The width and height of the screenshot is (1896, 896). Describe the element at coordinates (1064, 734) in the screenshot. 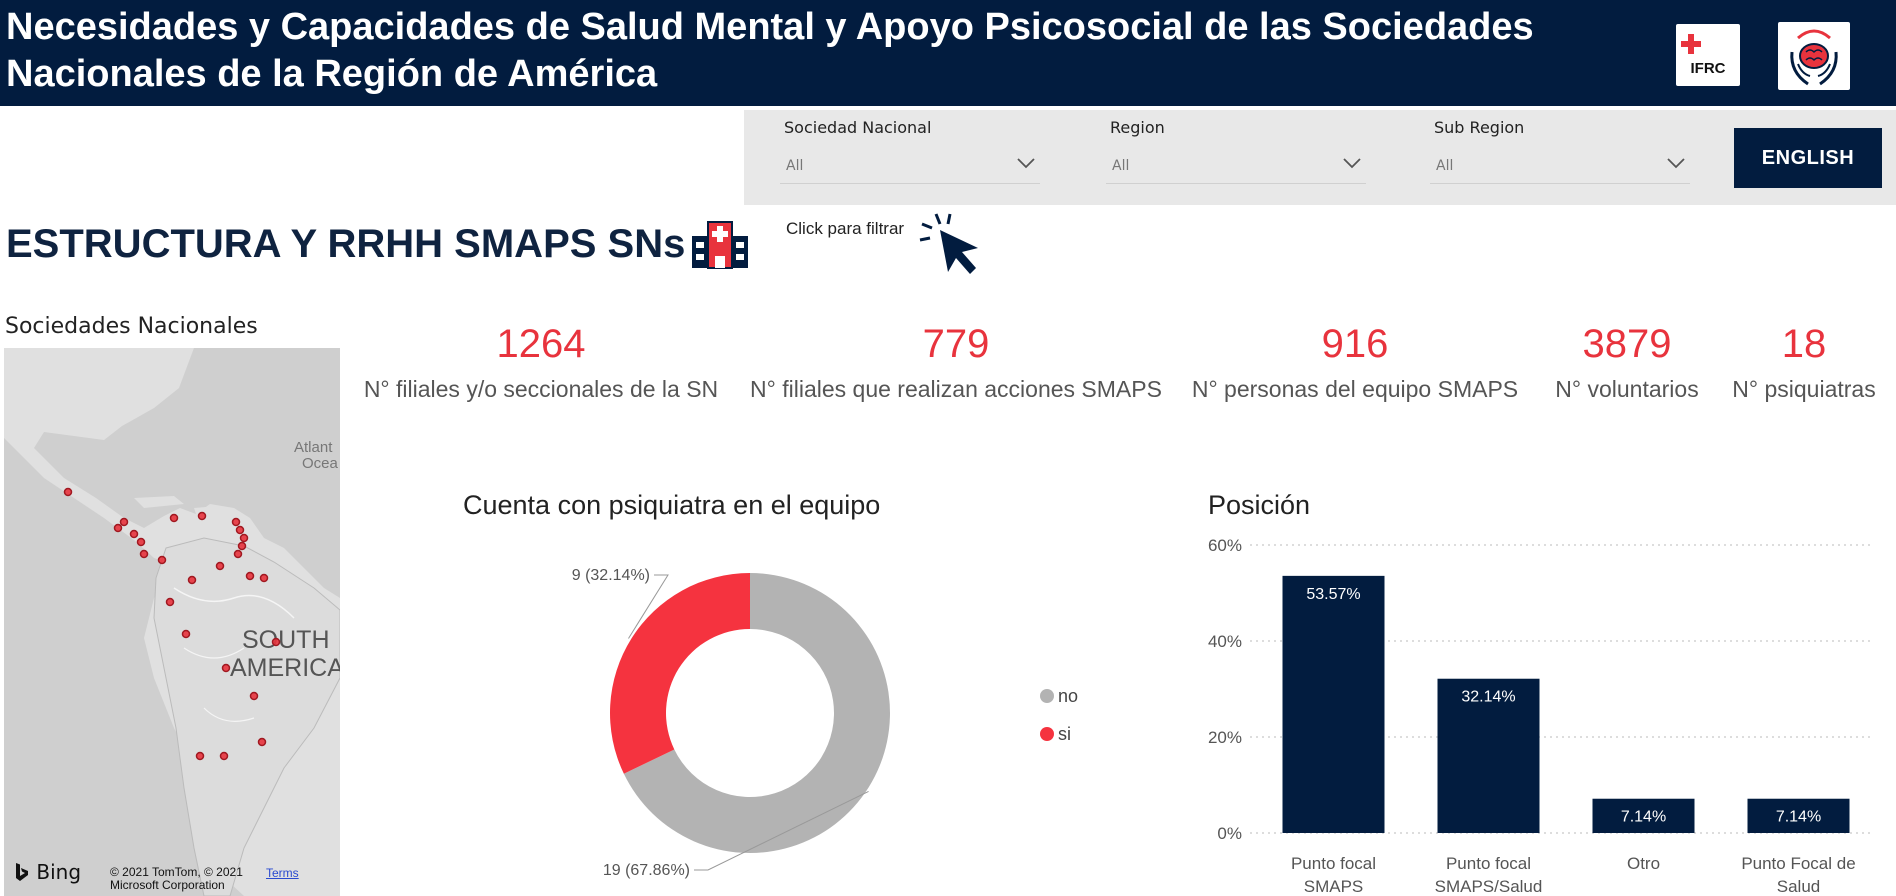

I see `legend-label: si` at that location.